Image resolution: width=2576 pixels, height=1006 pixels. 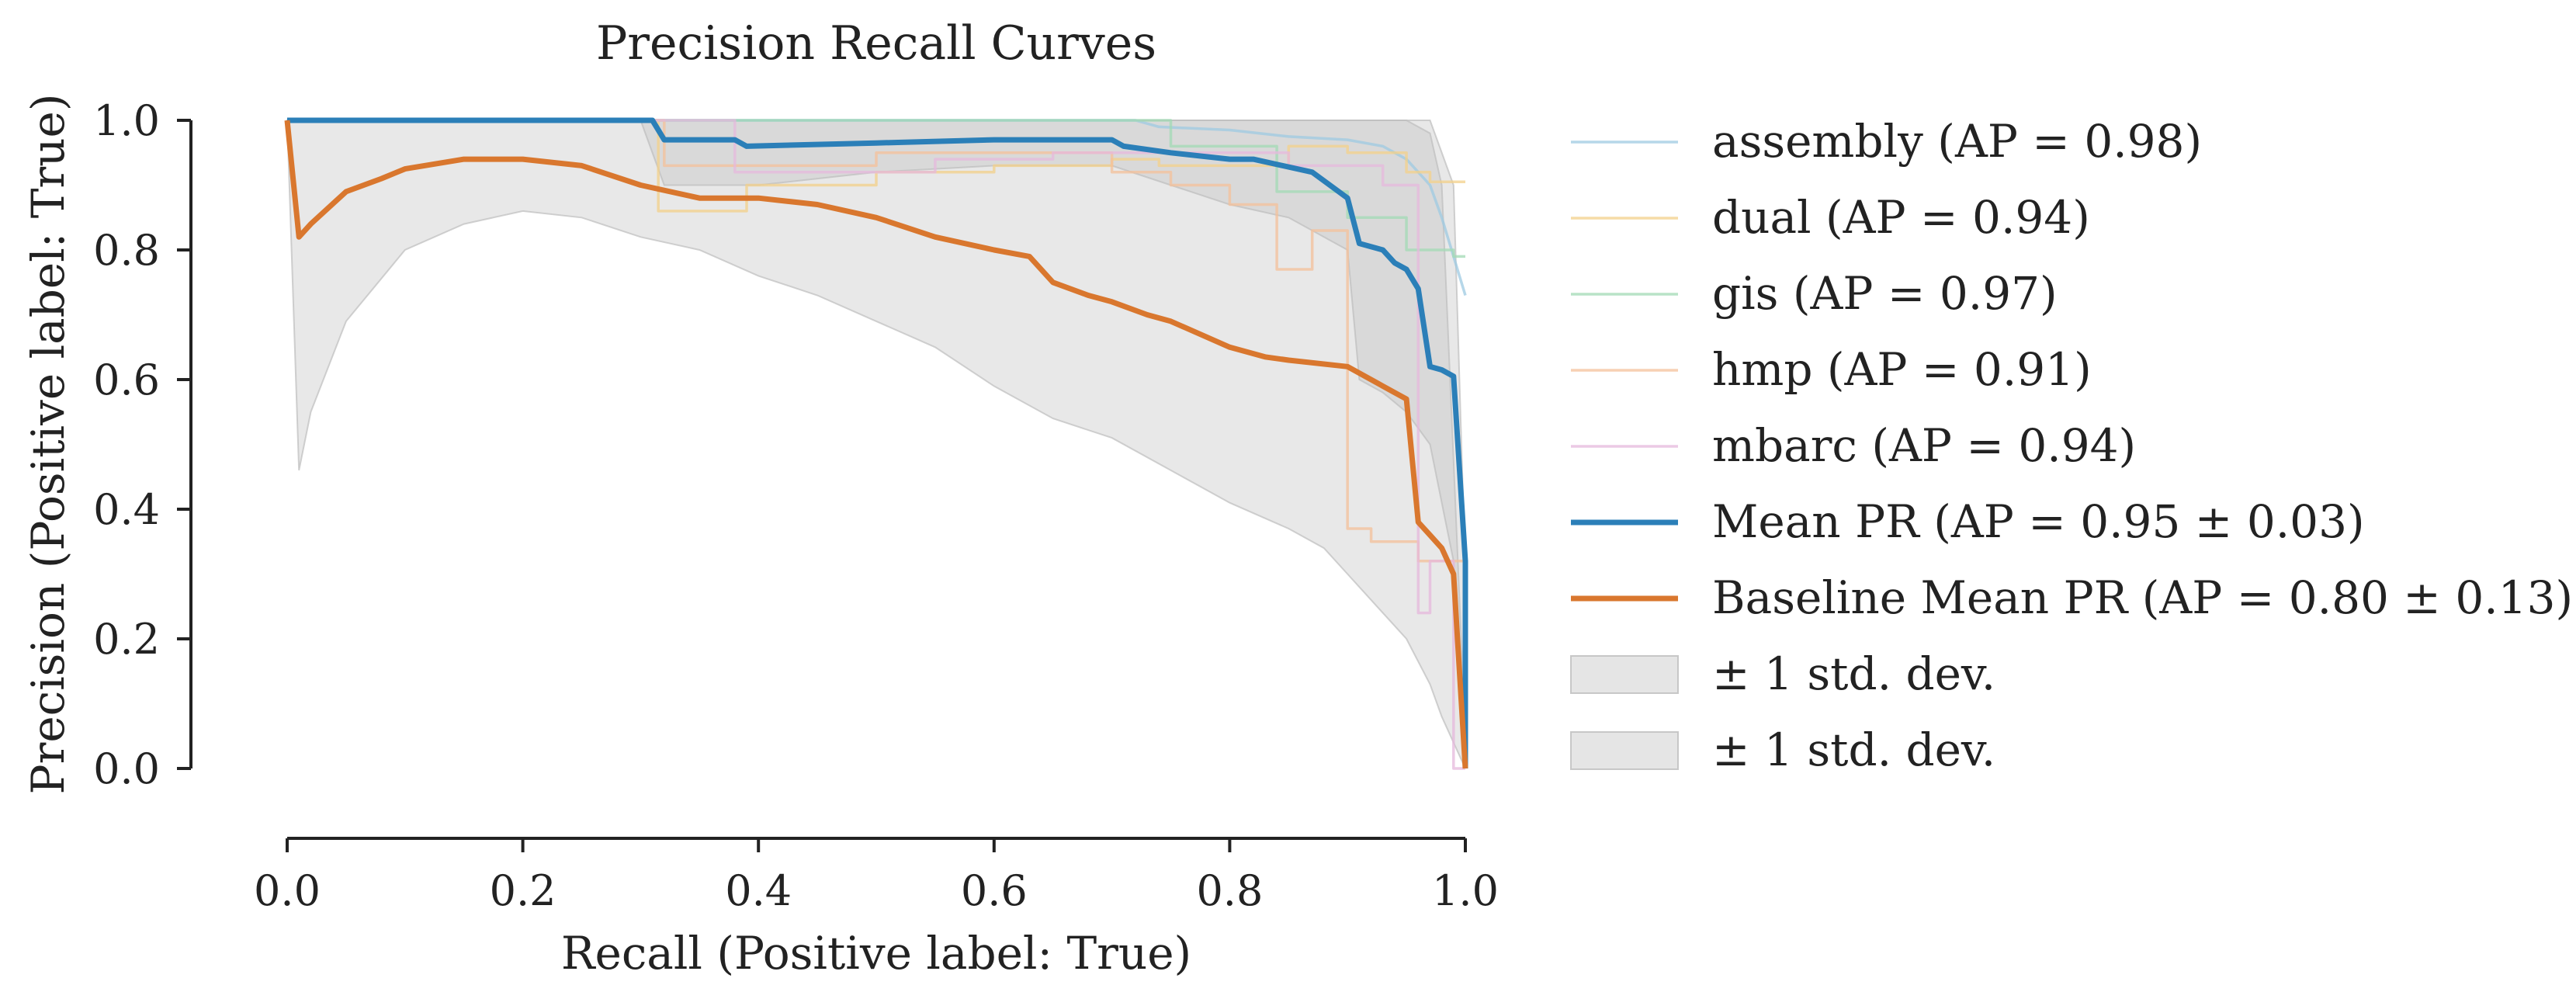 I want to click on x-tick-label: 0.8, so click(x=1229, y=890).